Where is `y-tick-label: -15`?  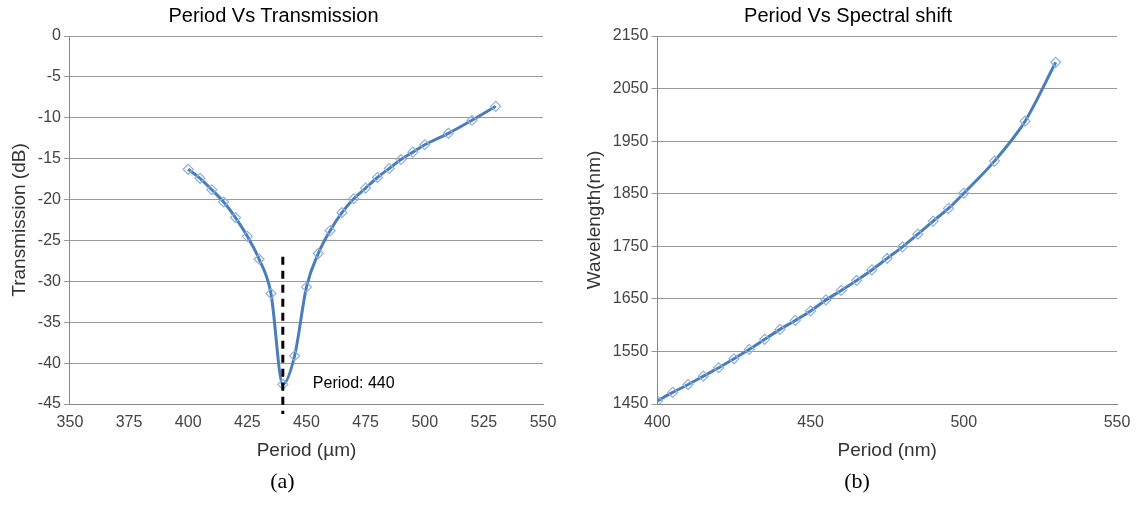
y-tick-label: -15 is located at coordinates (49, 158).